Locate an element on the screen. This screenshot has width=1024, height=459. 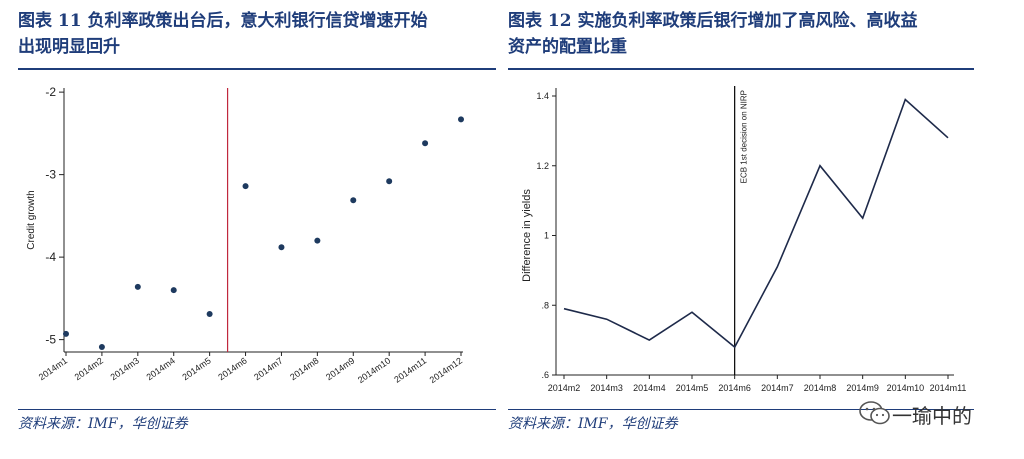
y-tick-label: 1.4 is located at coordinates (542, 96).